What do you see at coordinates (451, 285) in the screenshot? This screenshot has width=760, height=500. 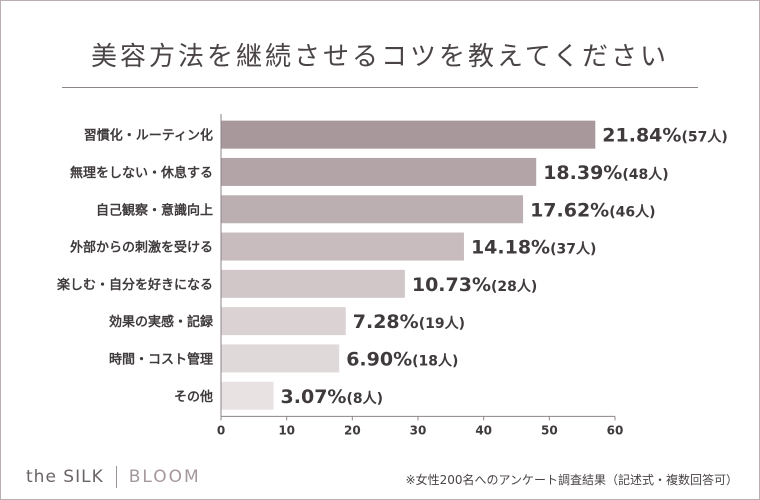 I see `data-label-percent: 10.73%` at bounding box center [451, 285].